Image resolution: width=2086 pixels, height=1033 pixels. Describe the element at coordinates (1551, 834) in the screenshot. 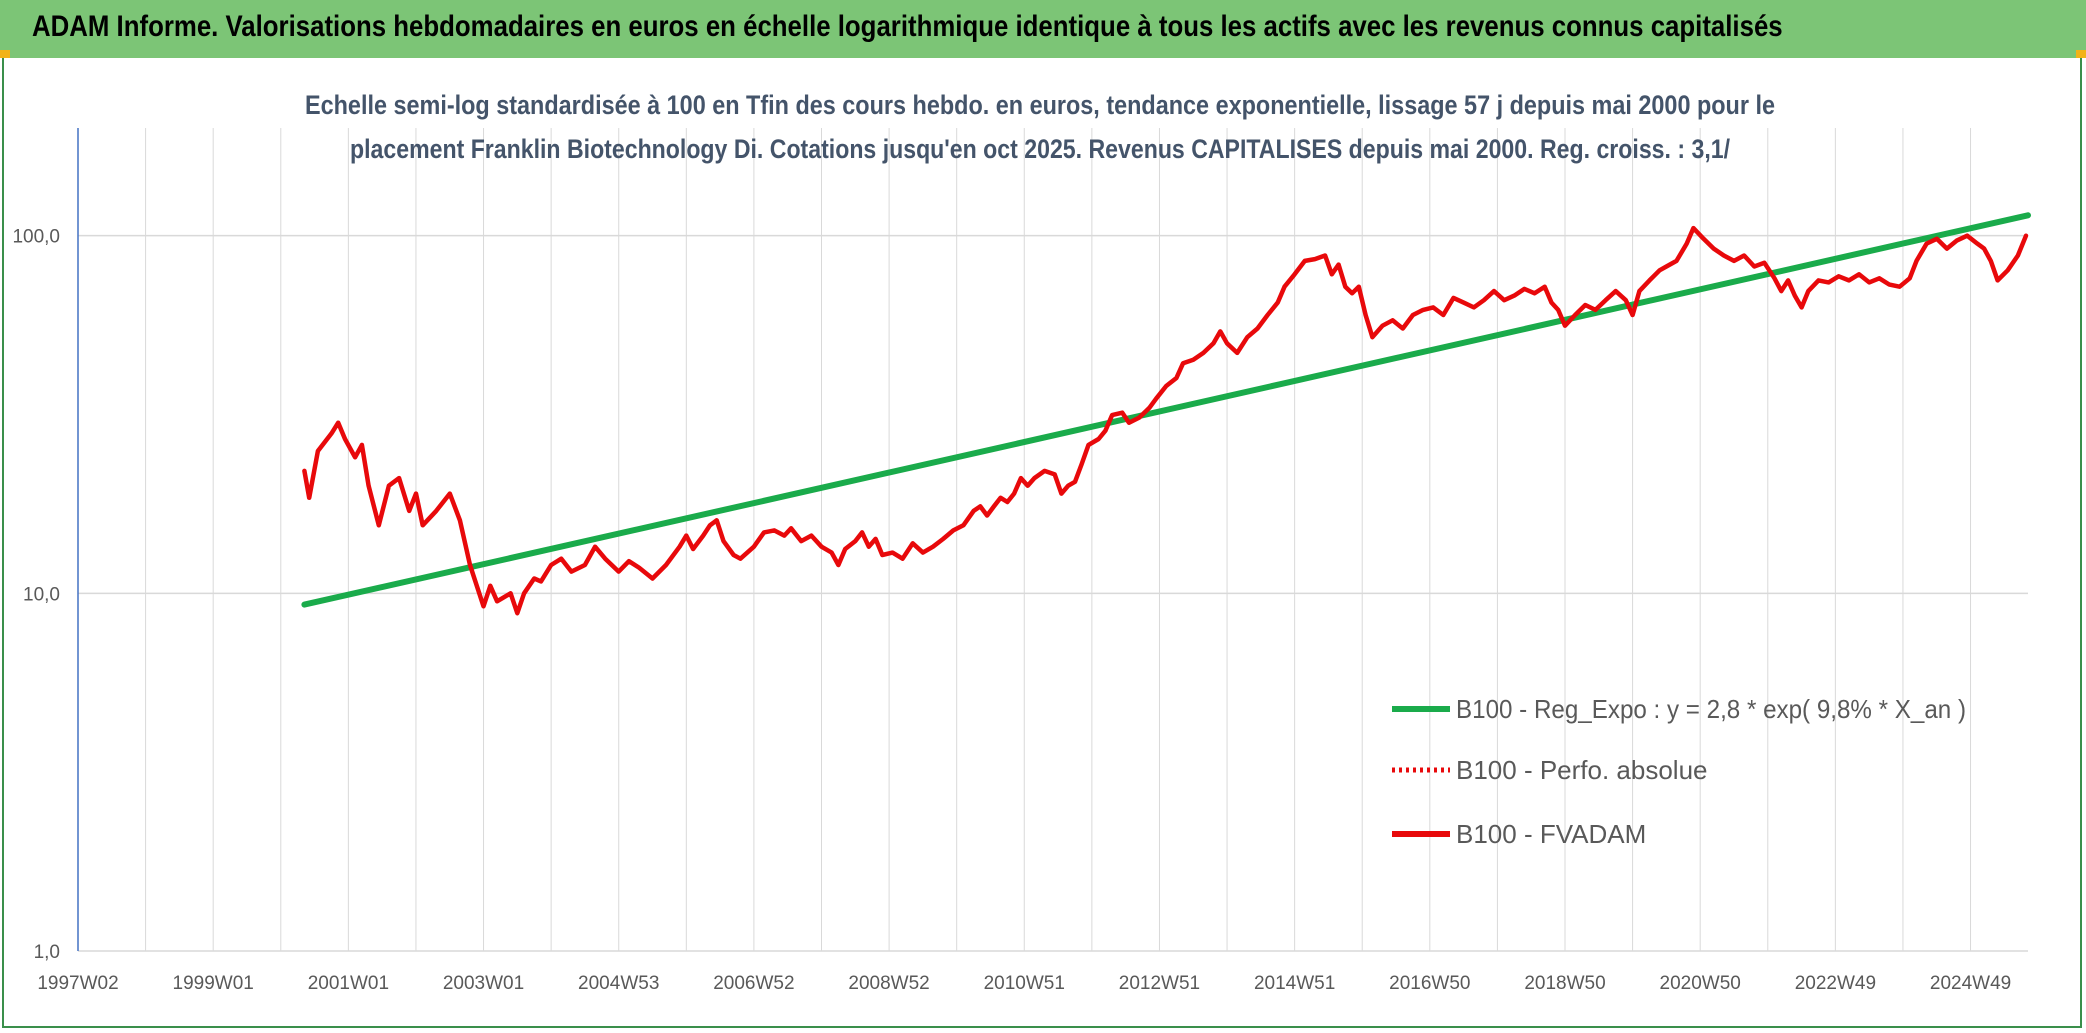

I see `legend-label-fvadam: B100 - FVADAM` at that location.